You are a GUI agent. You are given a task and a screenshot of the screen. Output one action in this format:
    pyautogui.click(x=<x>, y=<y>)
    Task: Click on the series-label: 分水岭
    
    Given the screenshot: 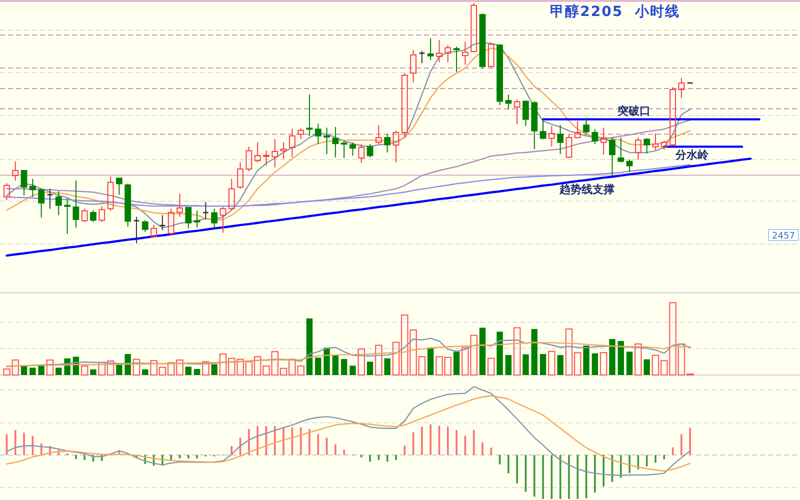 What is the action you would take?
    pyautogui.click(x=692, y=155)
    